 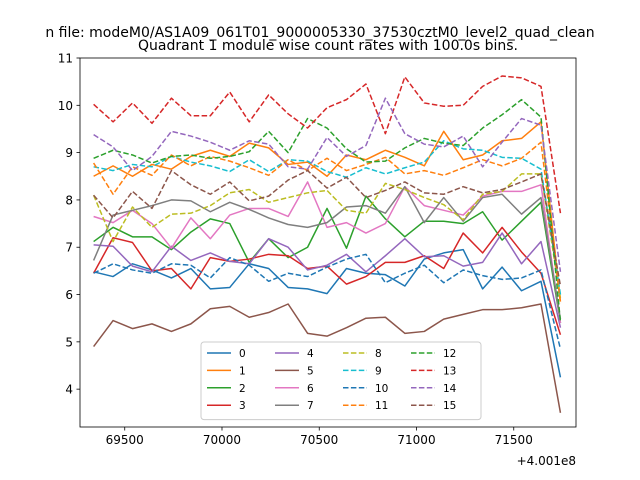 I want to click on x-offset-label: +4.001e8, so click(x=546, y=461).